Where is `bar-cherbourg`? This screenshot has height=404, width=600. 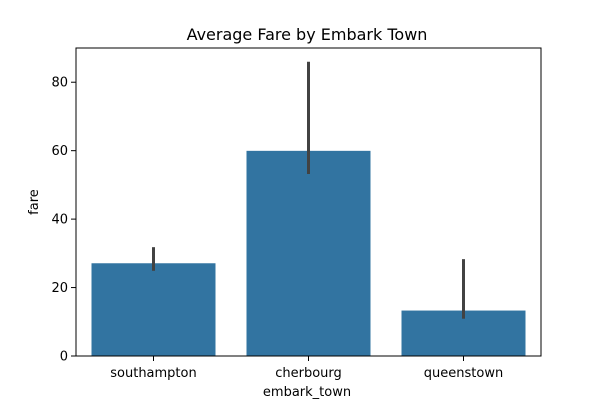
bar-cherbourg is located at coordinates (308, 253).